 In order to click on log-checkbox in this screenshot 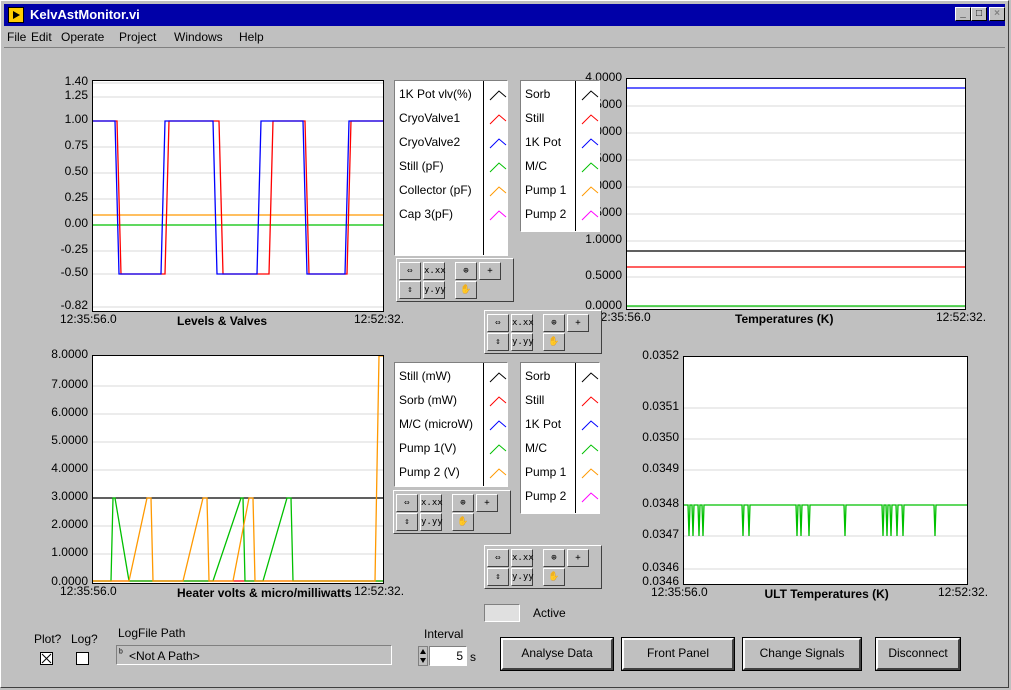, I will do `click(82, 658)`.